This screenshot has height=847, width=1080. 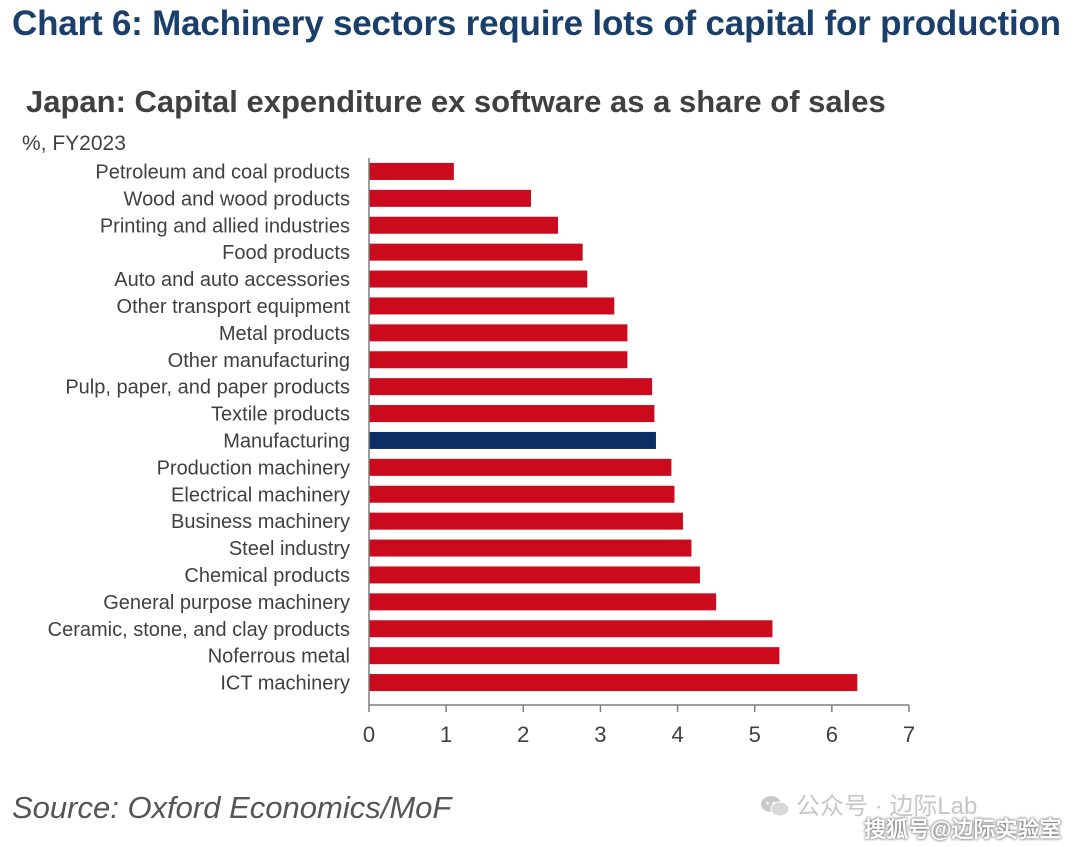 I want to click on category-label: Other transport equipment, so click(x=234, y=307).